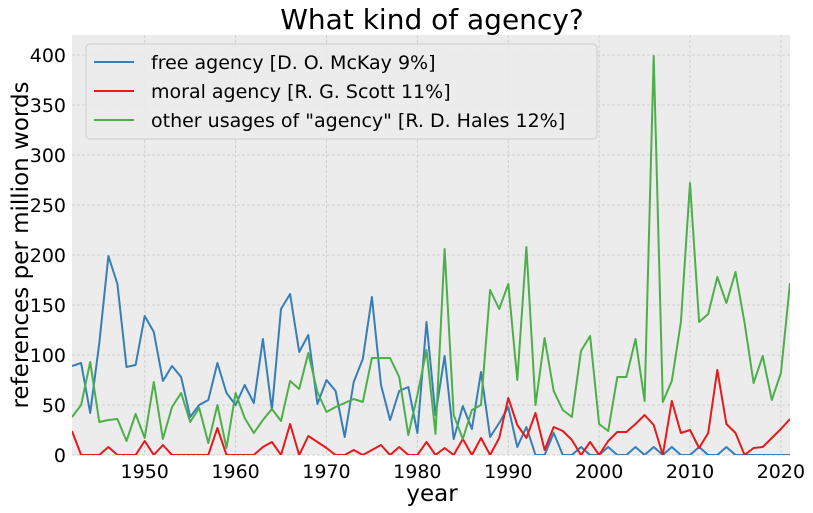 This screenshot has width=813, height=513. Describe the element at coordinates (48, 106) in the screenshot. I see `y-tick-label: 350` at that location.